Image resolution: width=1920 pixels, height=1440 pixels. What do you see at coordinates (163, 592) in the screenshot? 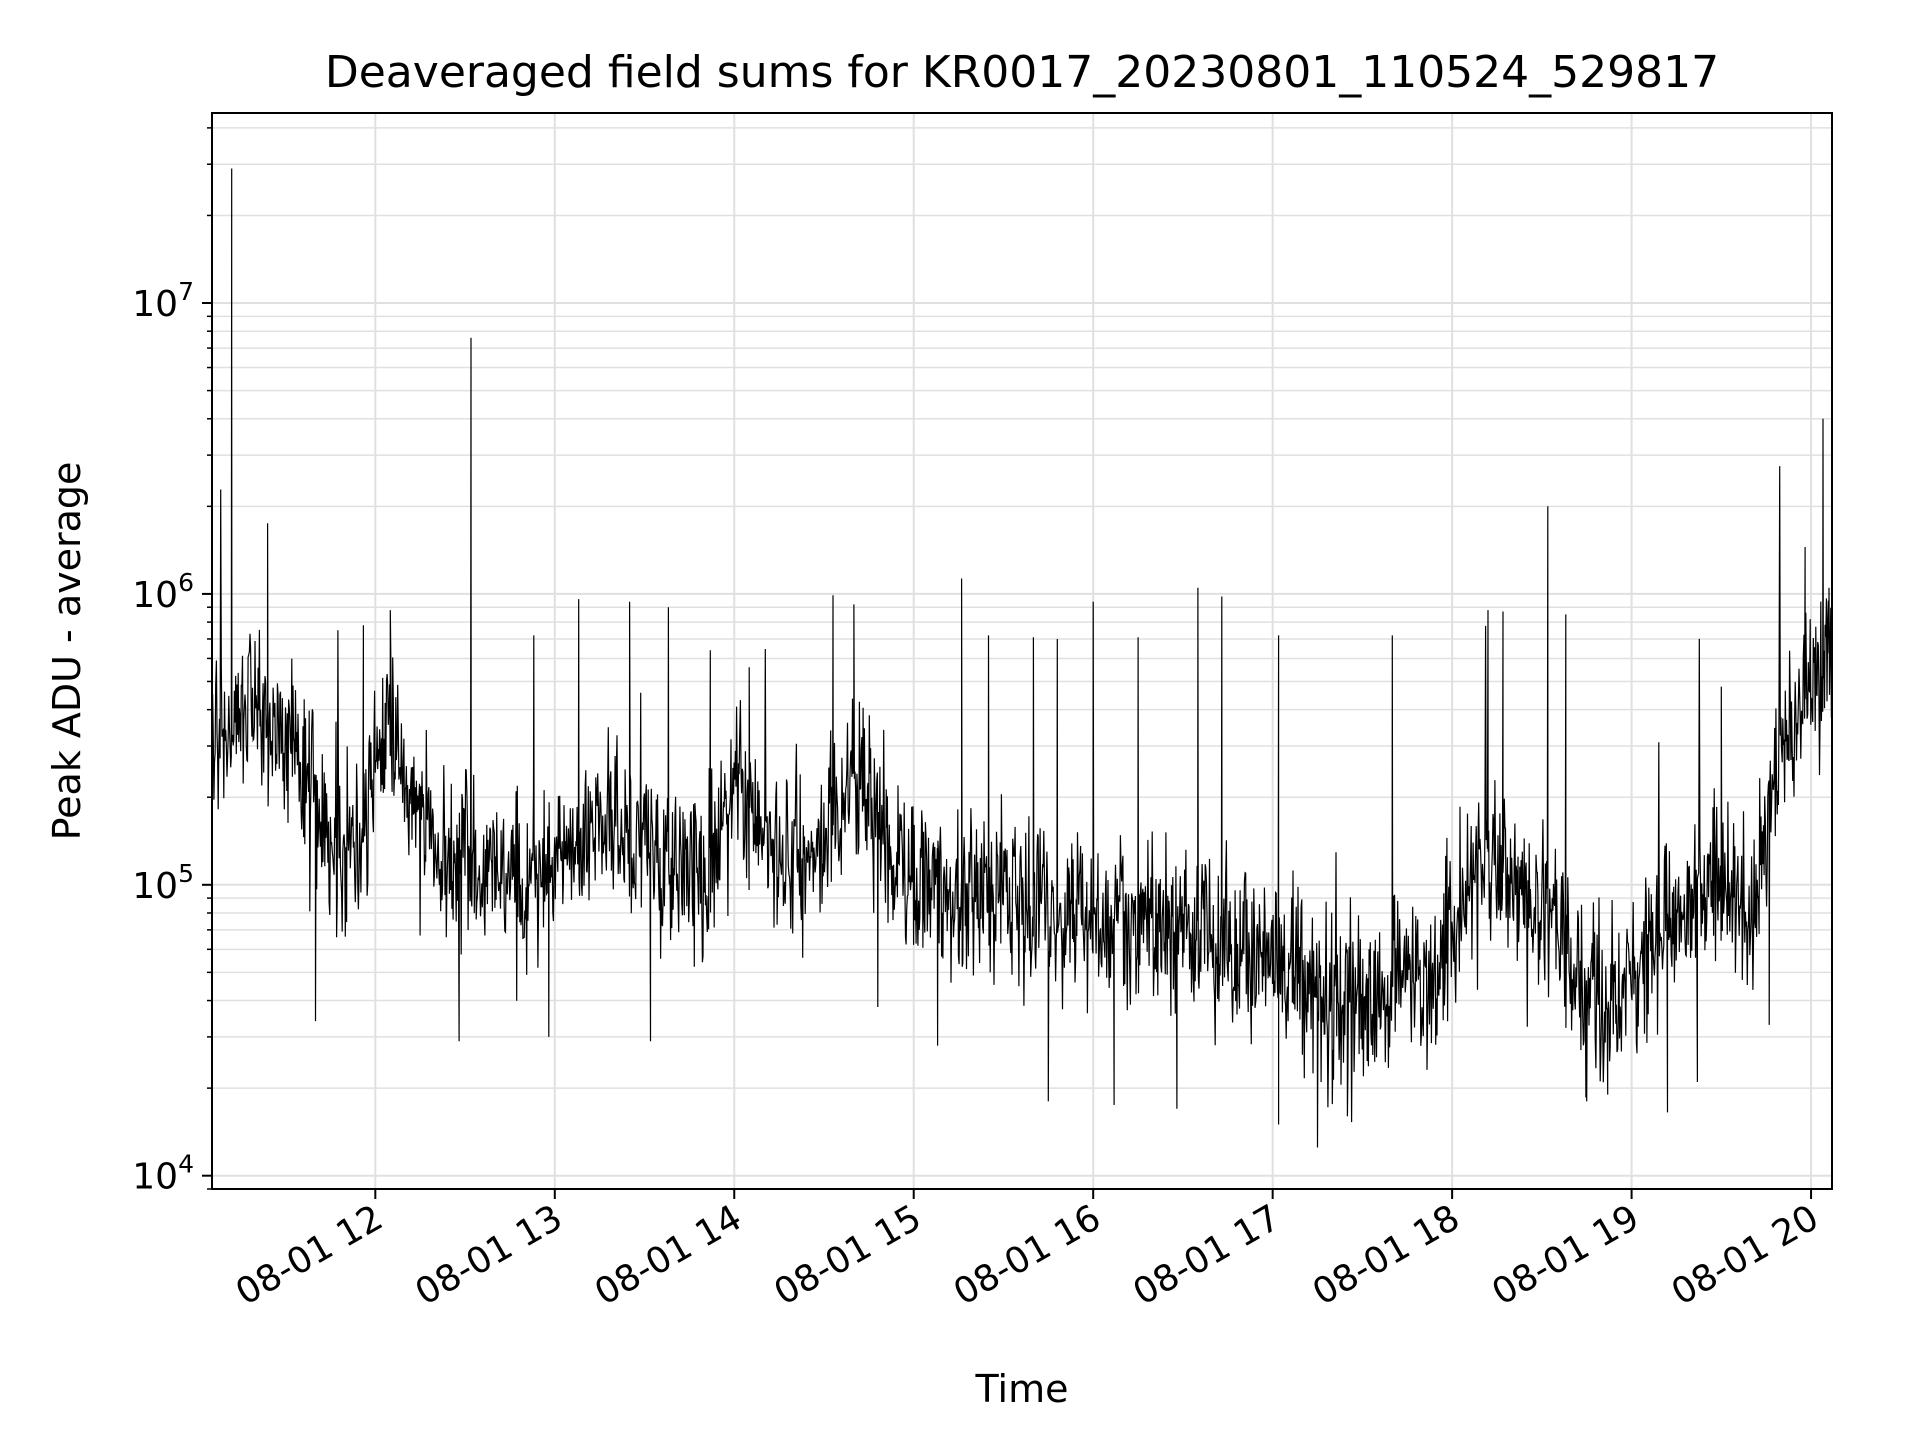
I see `y-tick-label: 10⁶` at bounding box center [163, 592].